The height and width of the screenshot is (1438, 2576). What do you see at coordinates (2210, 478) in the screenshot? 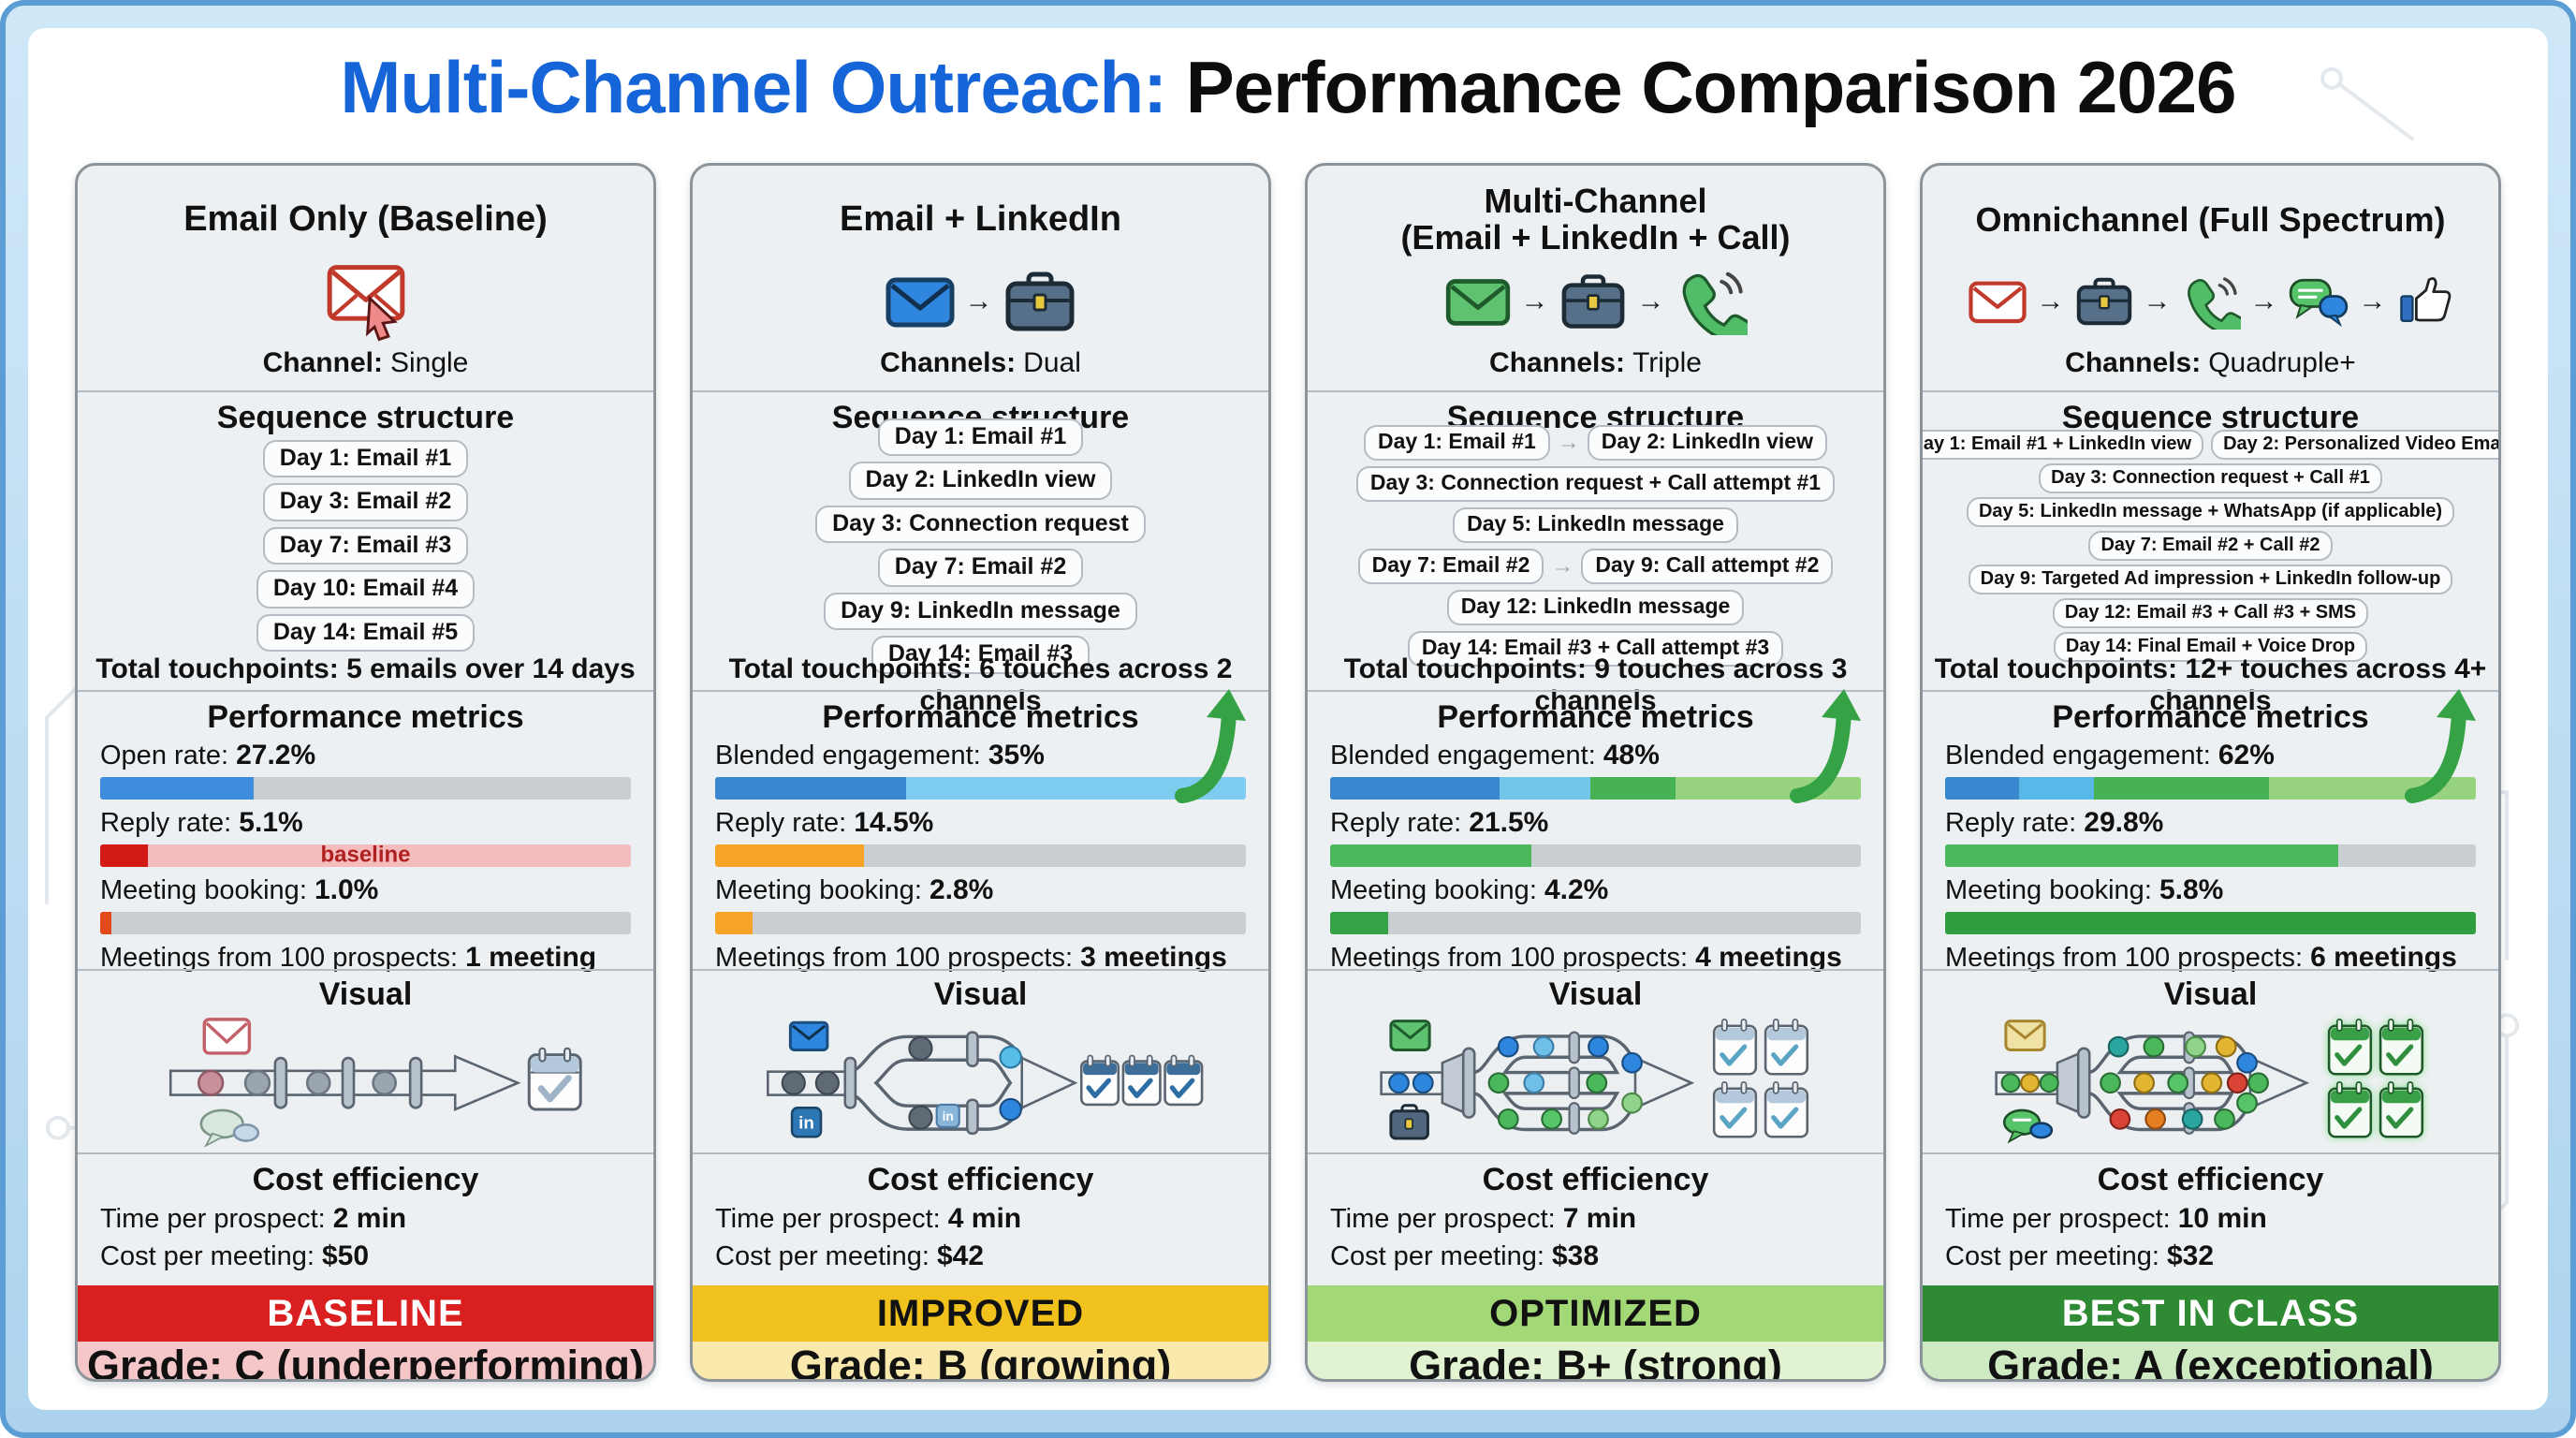
I see `sequence-pill: Day 3: Connection request + Call #1` at bounding box center [2210, 478].